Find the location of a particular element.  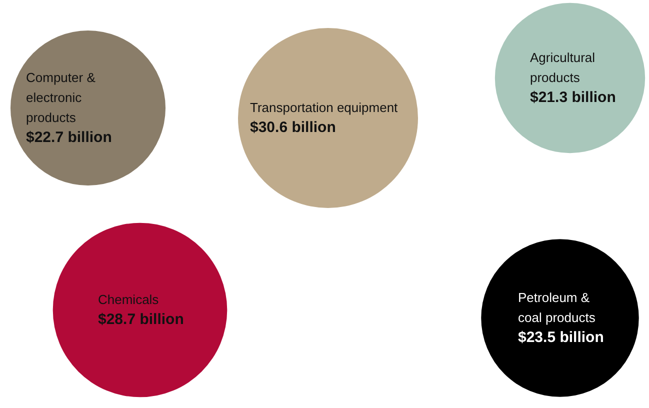

category-label: Agricultural products is located at coordinates (563, 67).